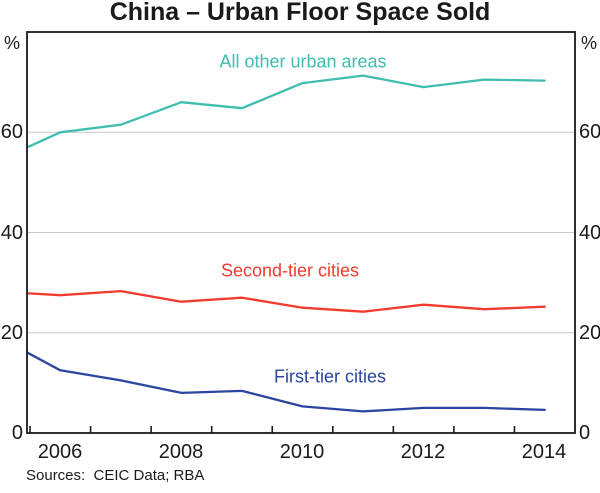 This screenshot has height=493, width=600. Describe the element at coordinates (589, 333) in the screenshot. I see `y-tick-label-right-20: 20` at that location.